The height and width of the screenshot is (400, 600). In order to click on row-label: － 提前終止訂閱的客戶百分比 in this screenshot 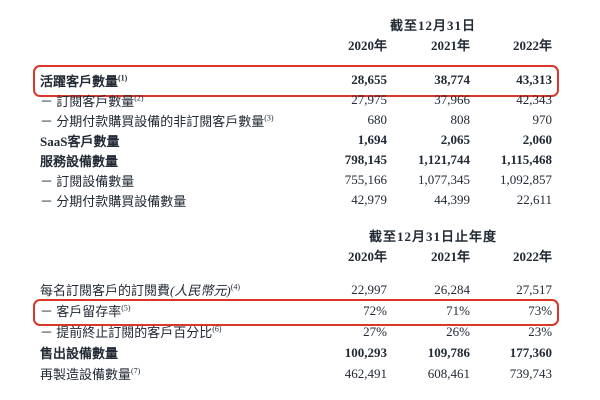, I will do `click(126, 332)`.